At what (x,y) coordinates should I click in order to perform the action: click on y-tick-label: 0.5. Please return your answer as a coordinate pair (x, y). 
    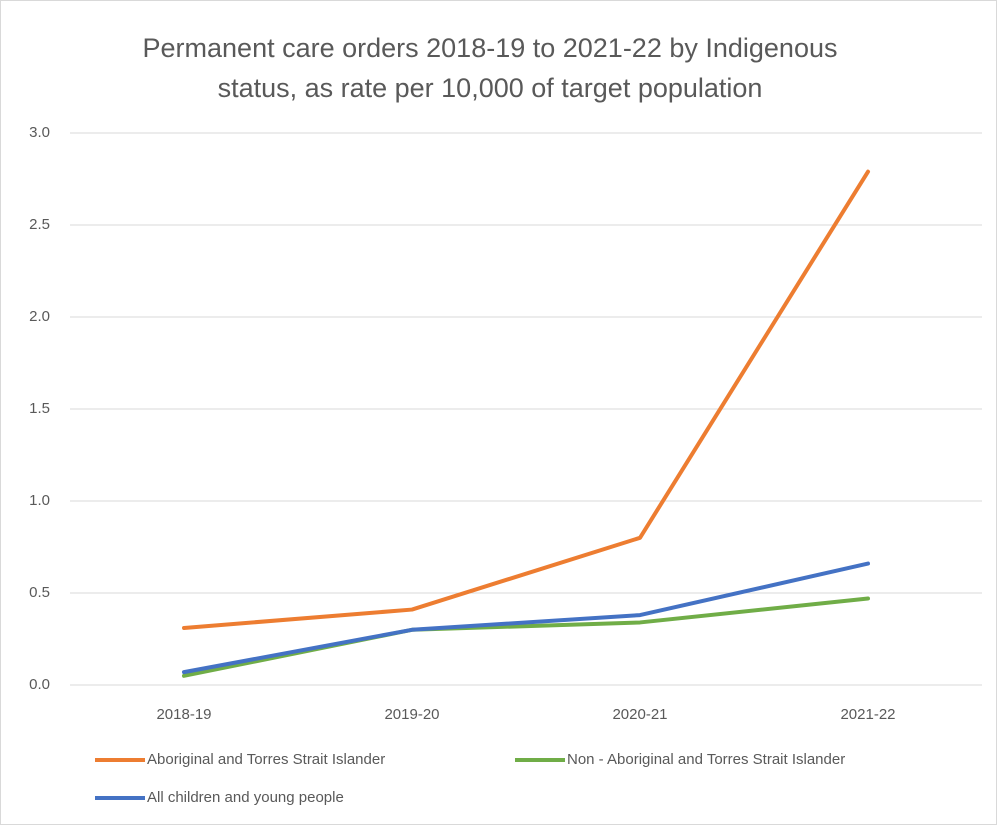
    Looking at the image, I should click on (39, 592).